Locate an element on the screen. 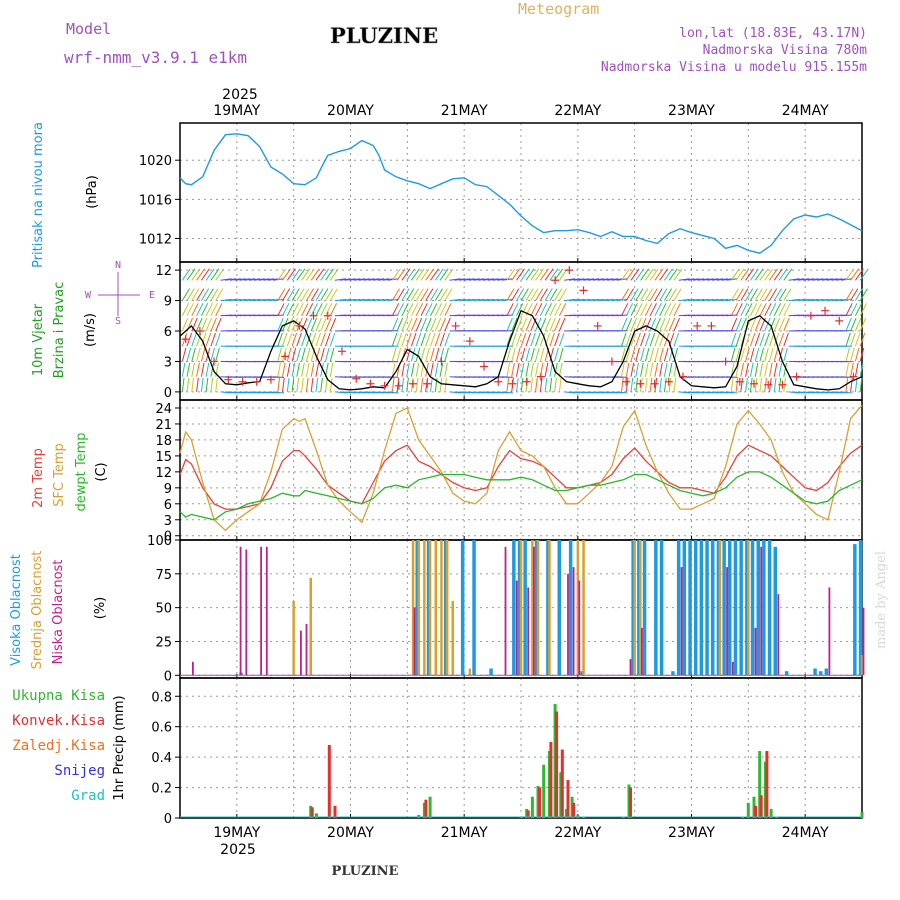 Image resolution: width=900 pixels, height=900 pixels. y-tick-label: 0.4 is located at coordinates (161, 758).